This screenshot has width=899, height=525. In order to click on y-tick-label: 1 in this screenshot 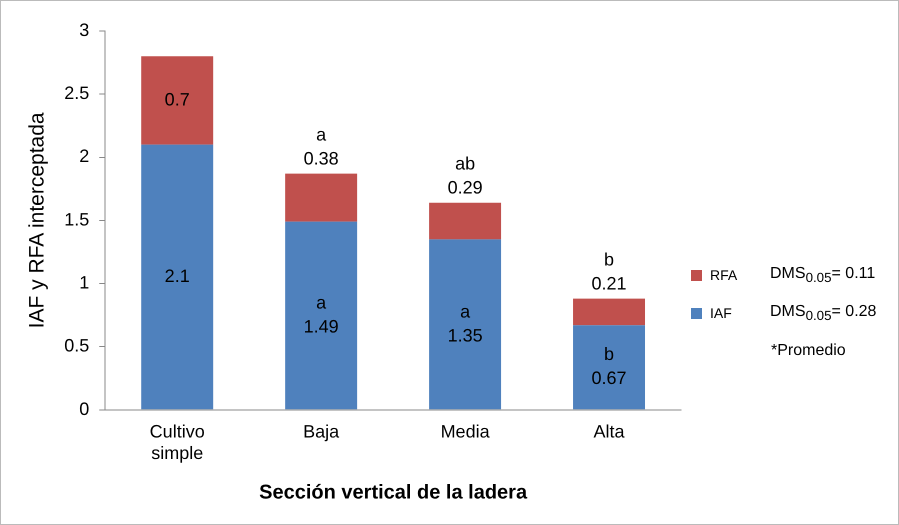, I will do `click(84, 282)`.